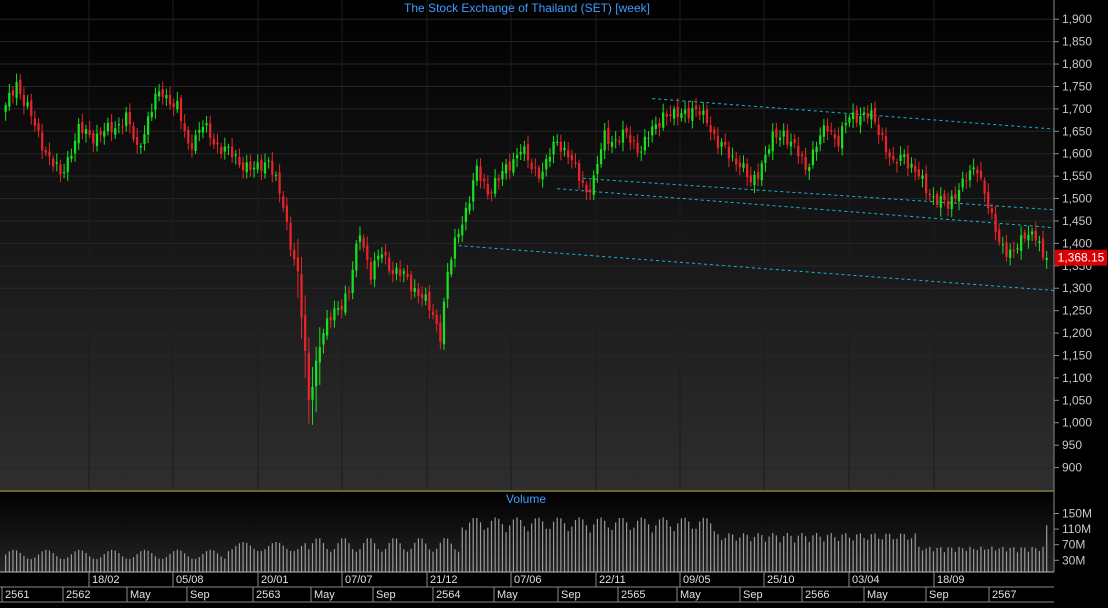 The height and width of the screenshot is (608, 1108). Describe the element at coordinates (1077, 154) in the screenshot. I see `price-tick-label: 1,600` at that location.